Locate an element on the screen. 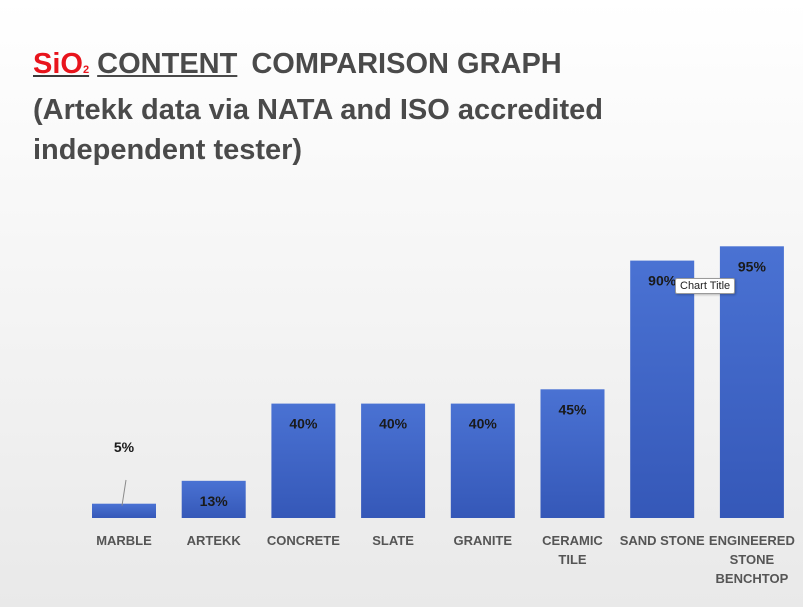 The height and width of the screenshot is (607, 803). data-label-3: 40% is located at coordinates (393, 424).